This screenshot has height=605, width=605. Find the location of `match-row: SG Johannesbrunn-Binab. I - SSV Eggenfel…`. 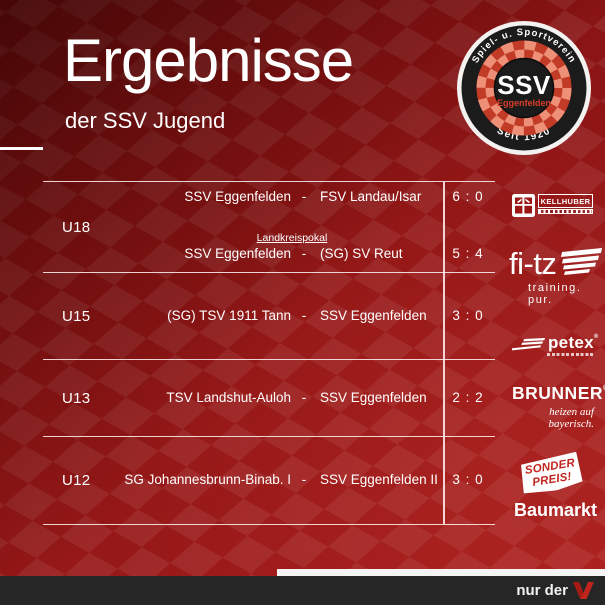

match-row: SG Johannesbrunn-Binab. I - SSV Eggenfel… is located at coordinates (295, 480).